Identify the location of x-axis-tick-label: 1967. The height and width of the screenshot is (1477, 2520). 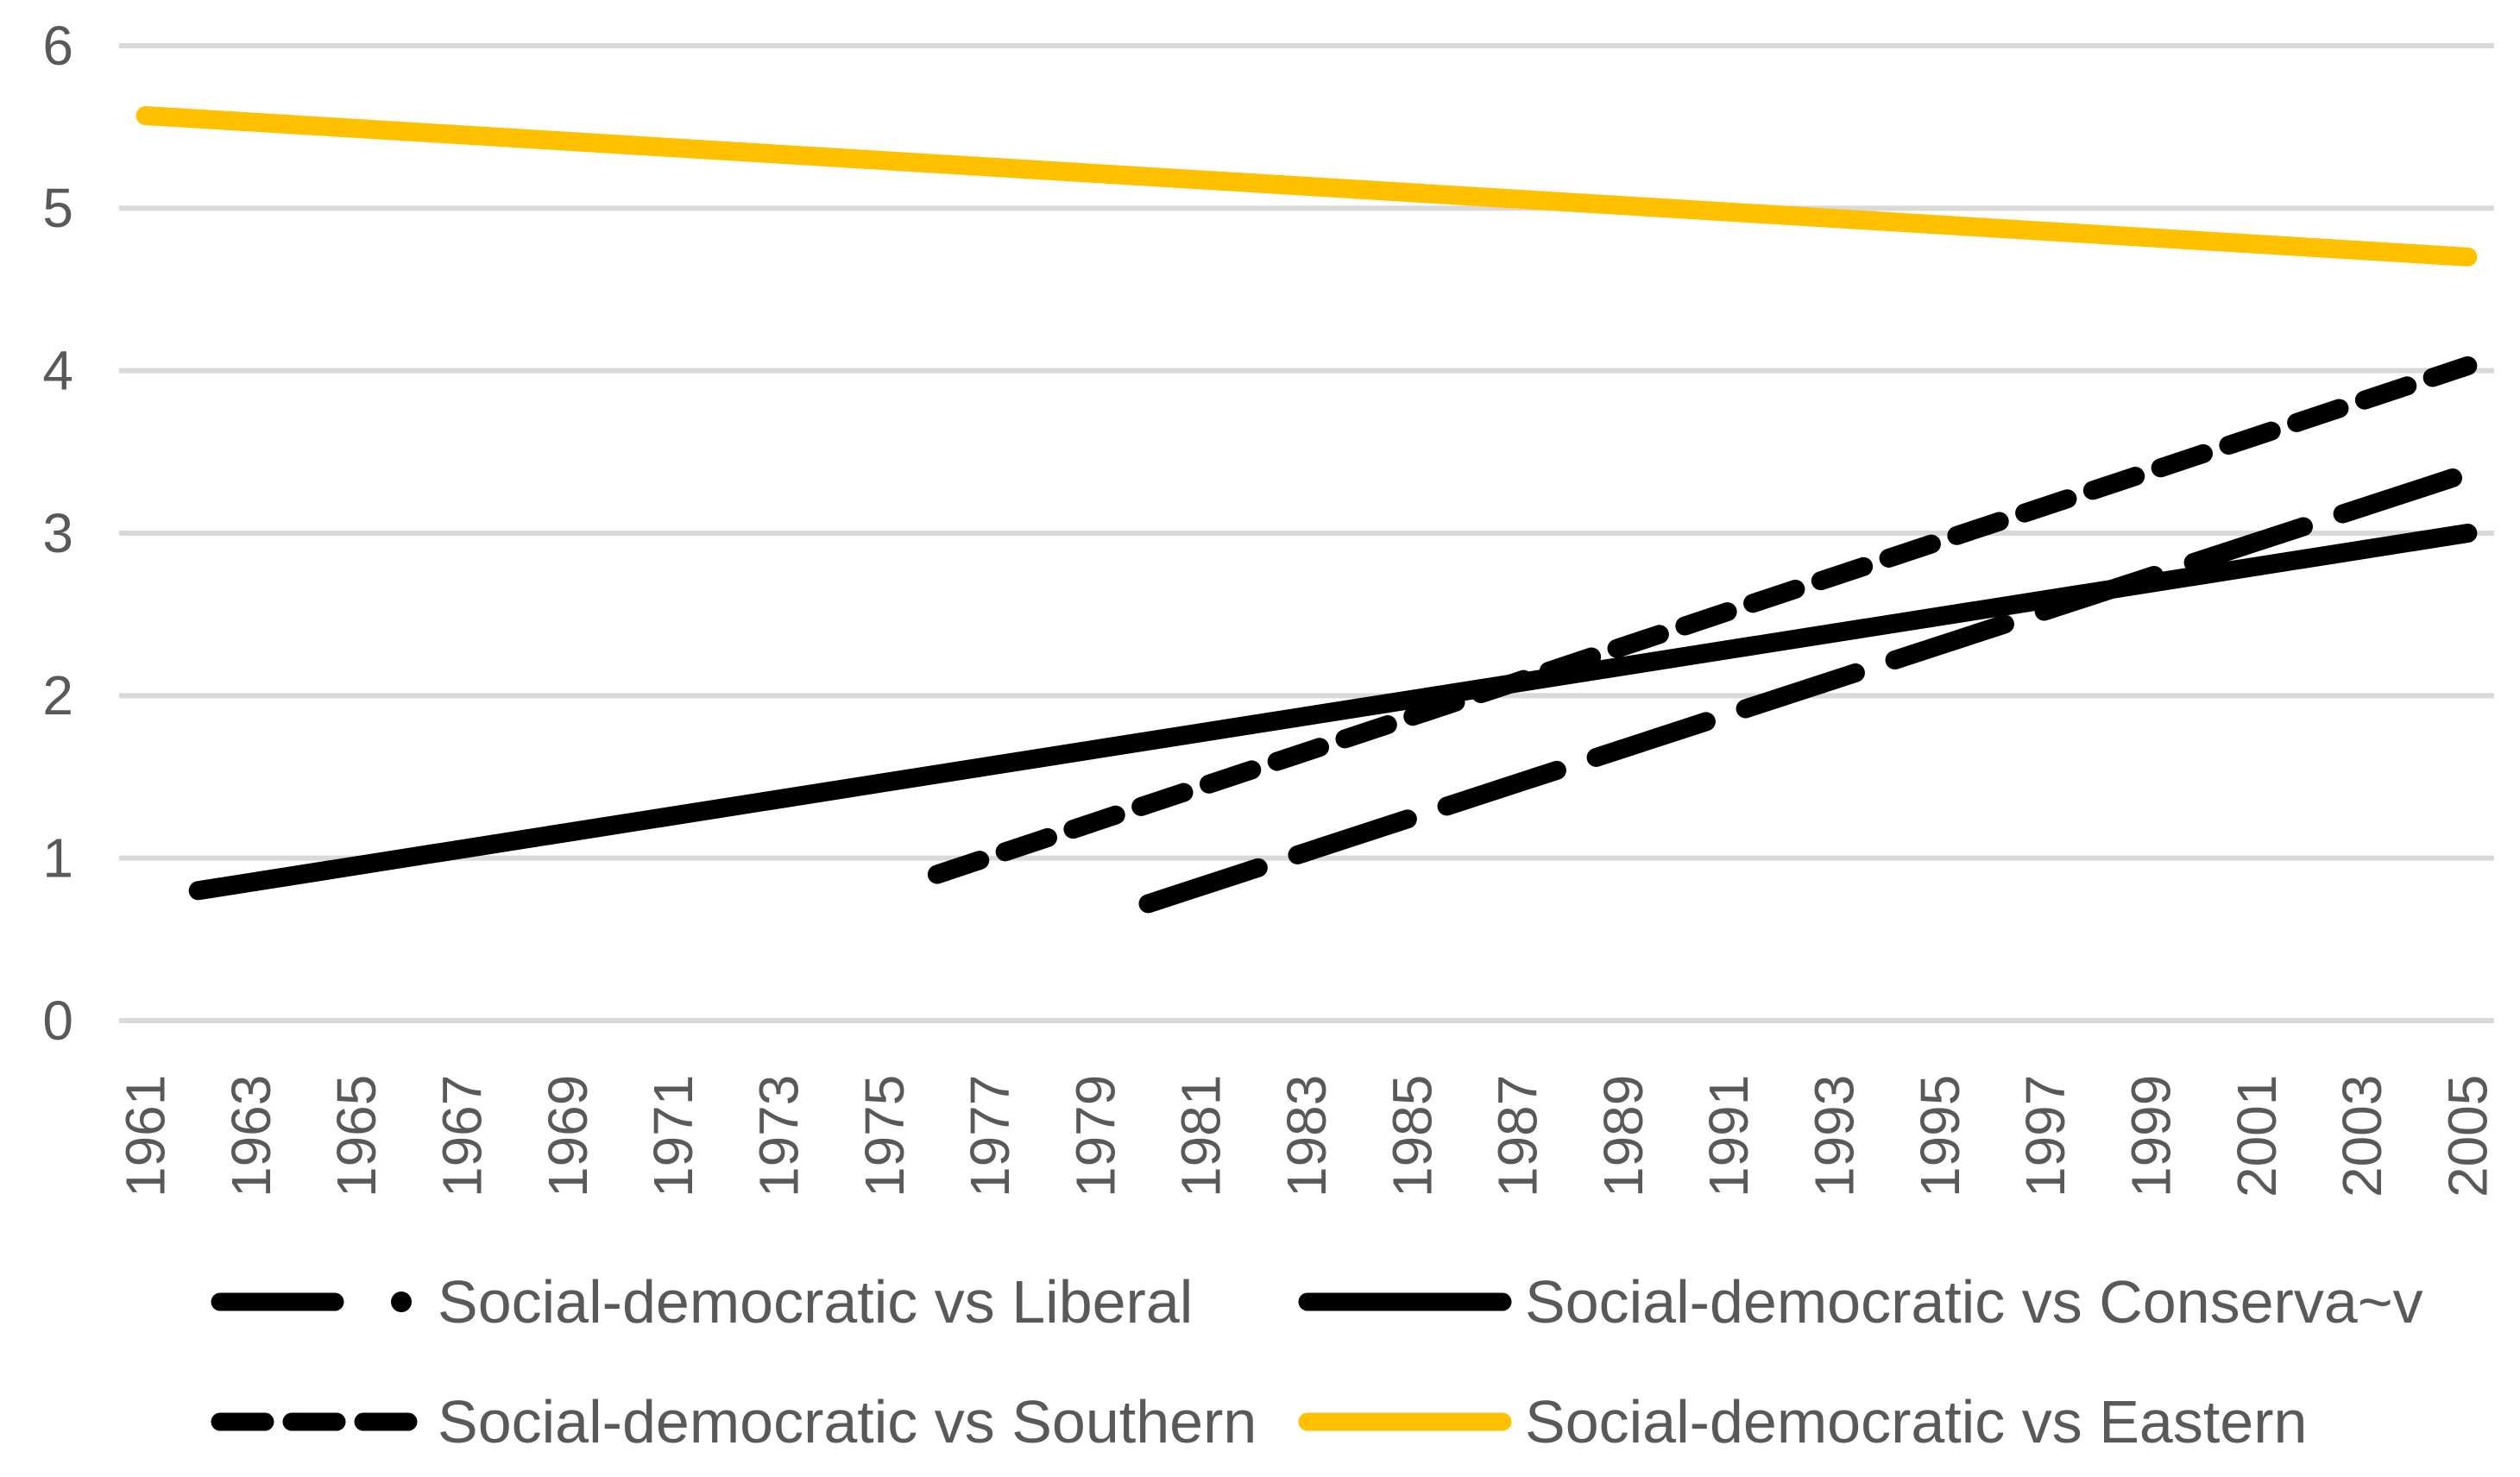
(463, 1136).